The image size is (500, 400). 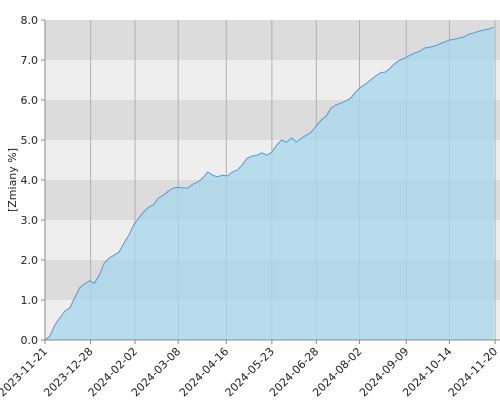 What do you see at coordinates (30, 220) in the screenshot?
I see `y-tick-label: 3.0` at bounding box center [30, 220].